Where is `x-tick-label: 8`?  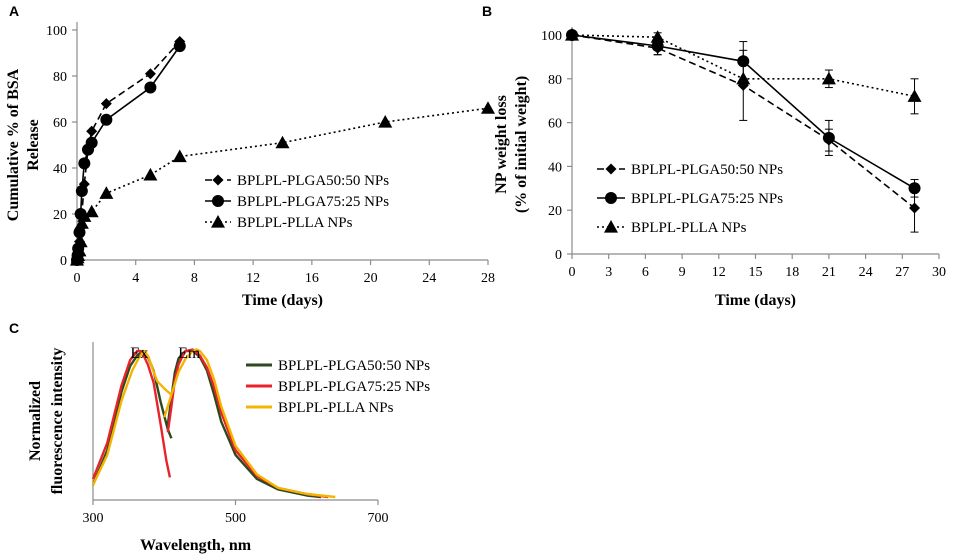 x-tick-label: 8 is located at coordinates (194, 278).